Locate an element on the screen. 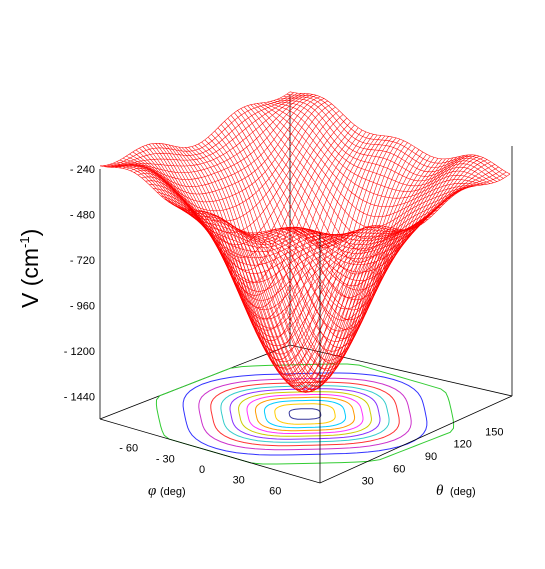  contour-projection is located at coordinates (305, 414).